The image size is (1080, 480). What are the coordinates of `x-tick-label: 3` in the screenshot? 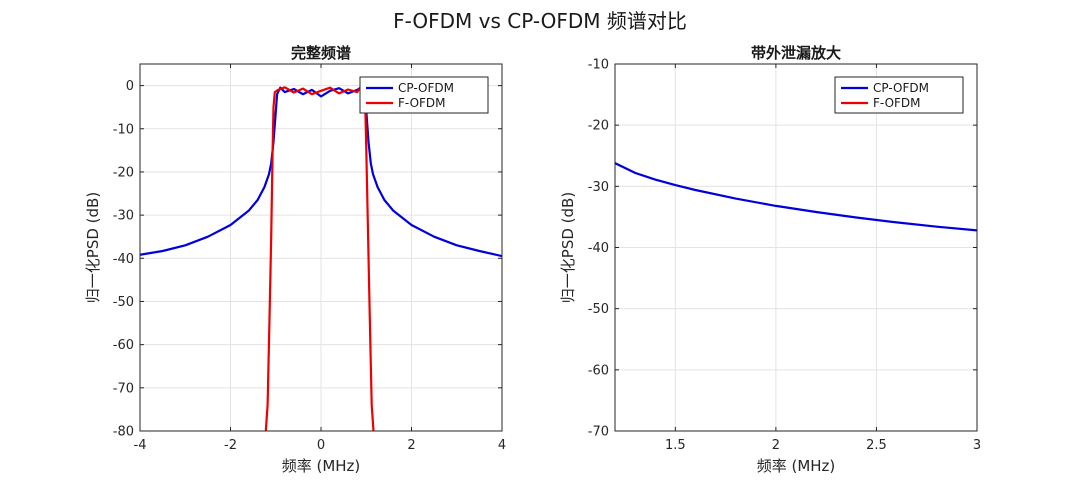 It's located at (977, 445).